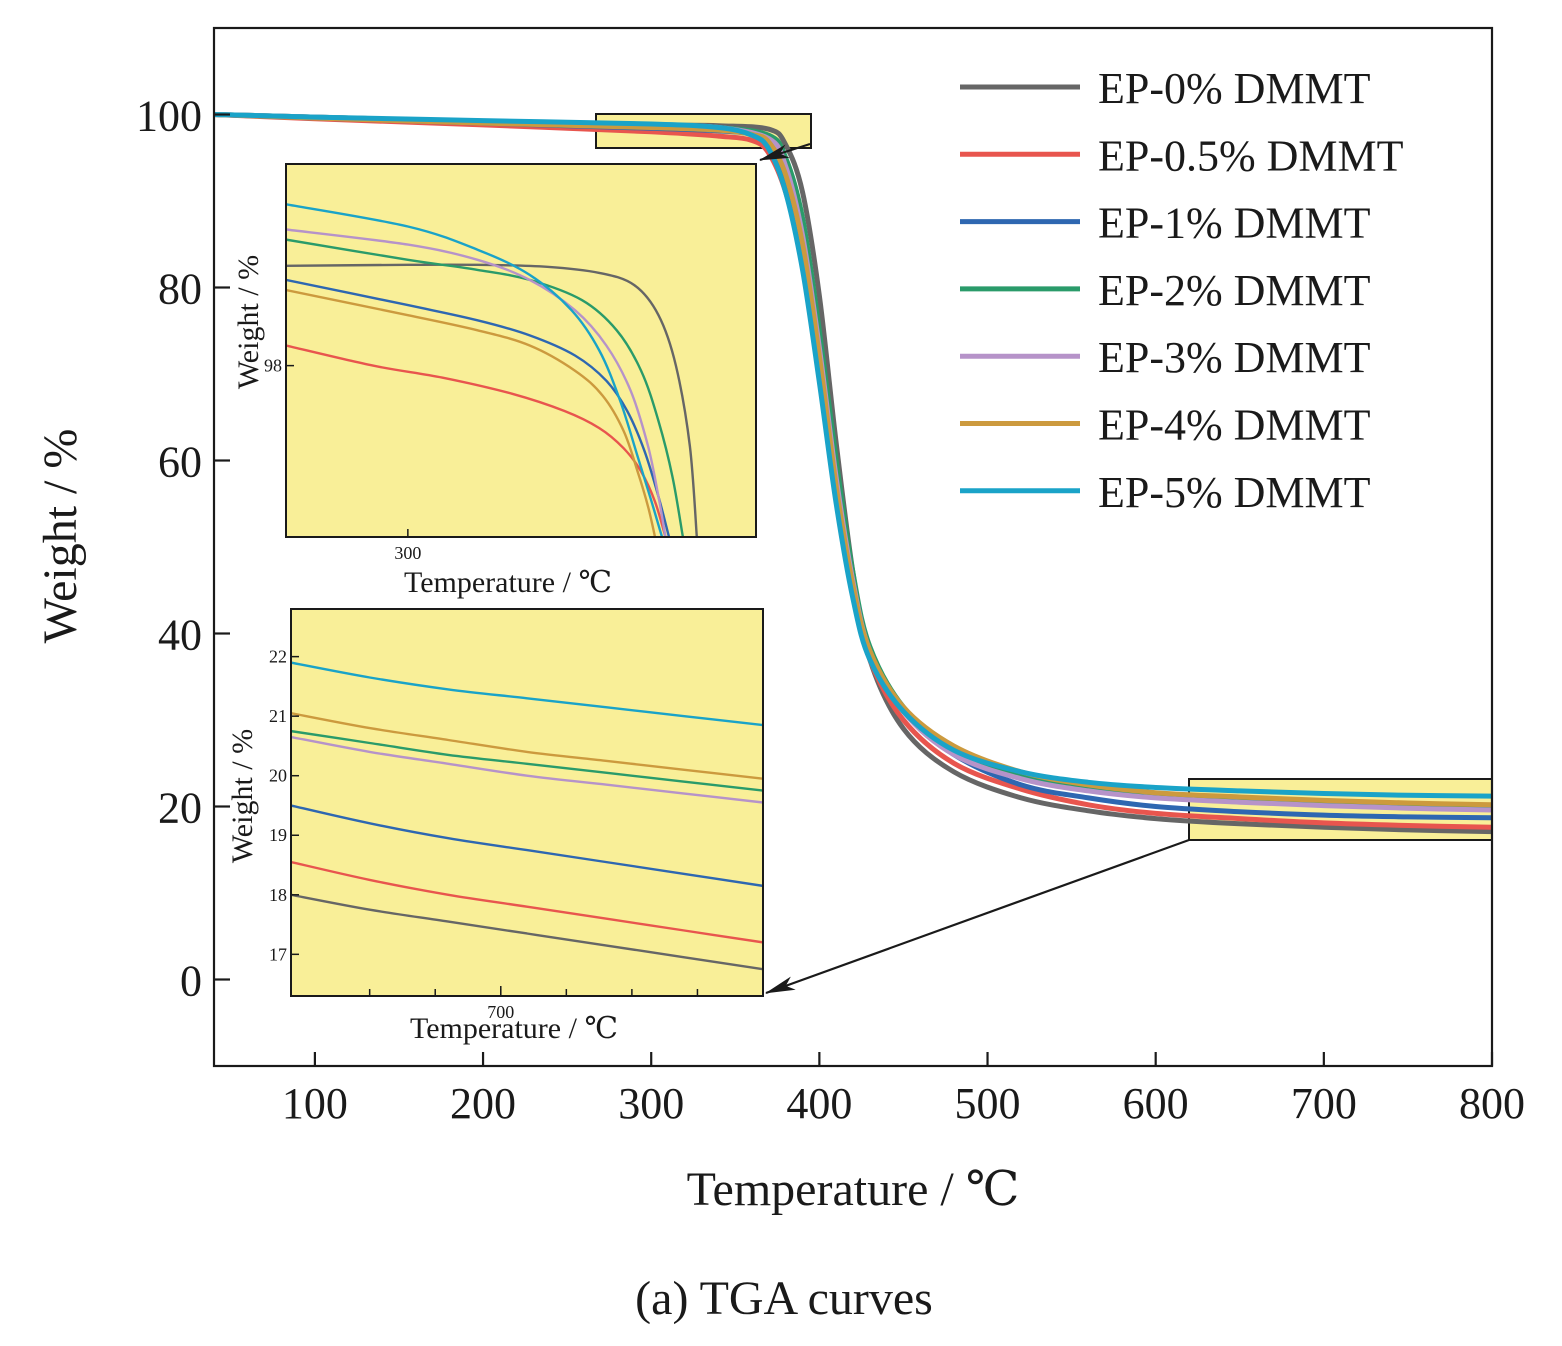 The image size is (1562, 1346). I want to click on inset-lower-y-tick-label: 19, so click(278, 835).